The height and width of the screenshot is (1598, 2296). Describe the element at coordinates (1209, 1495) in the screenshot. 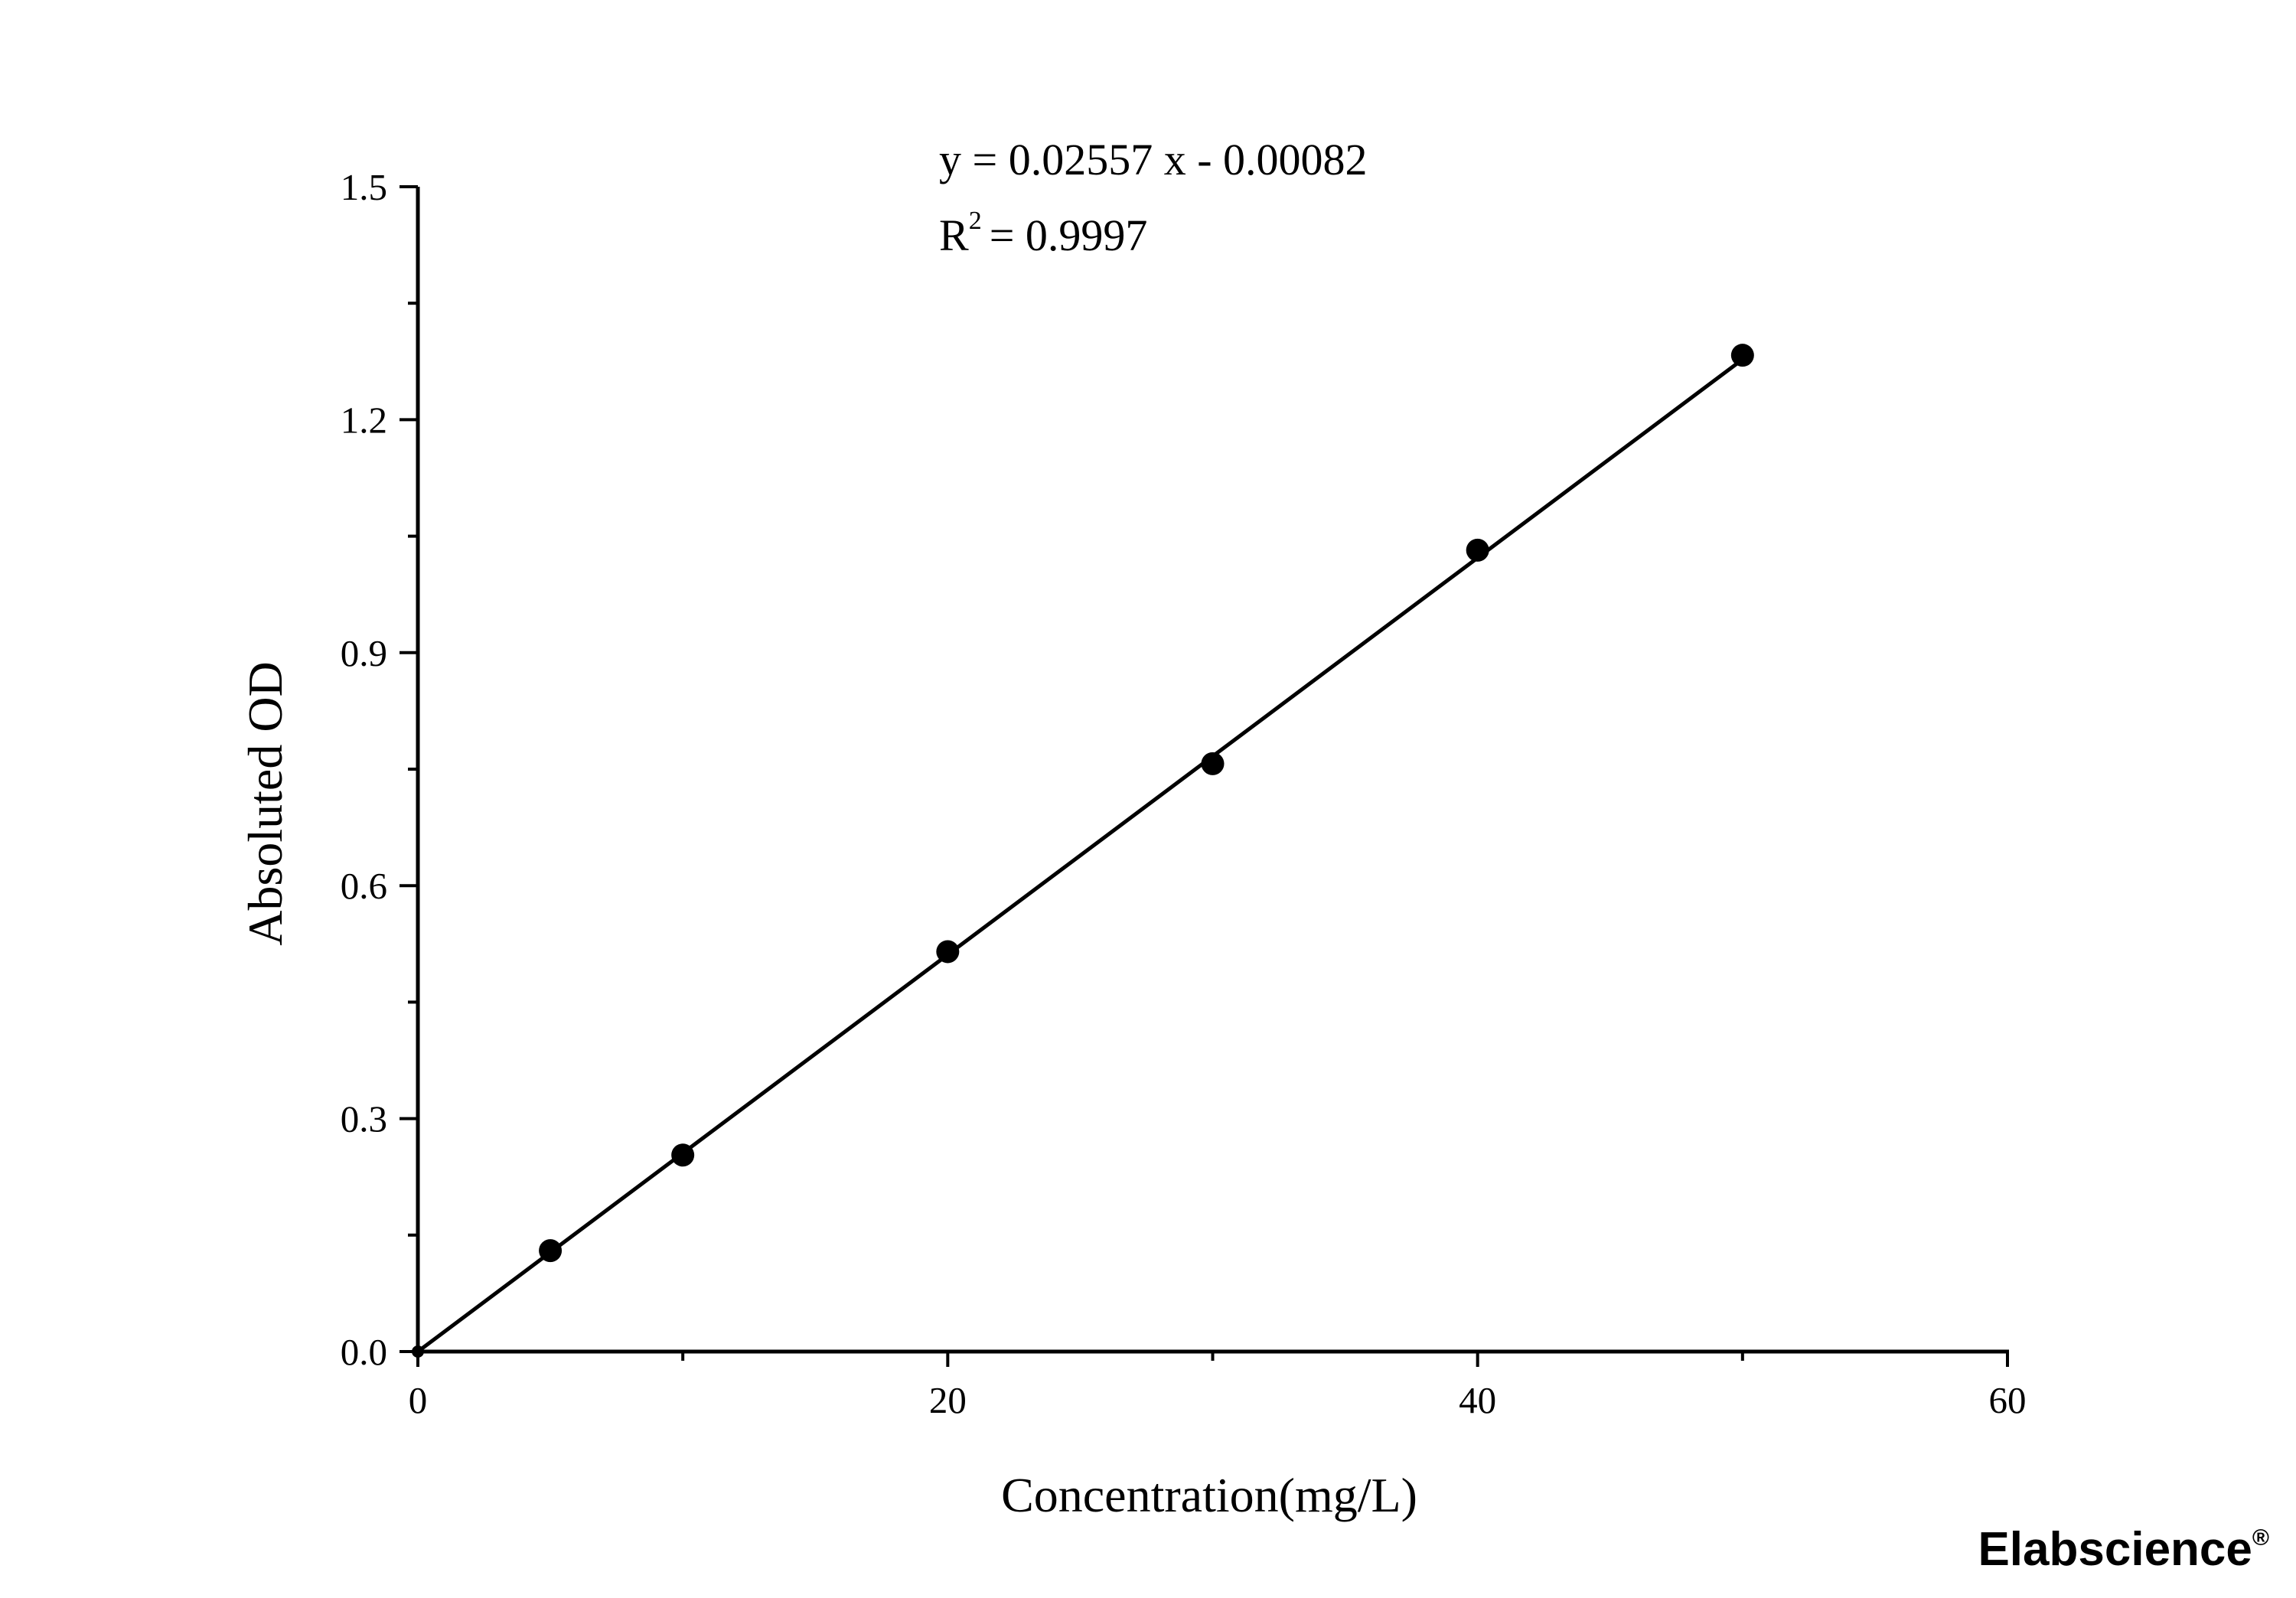

I see `x-axis-title: Concentration(mg/L)` at that location.